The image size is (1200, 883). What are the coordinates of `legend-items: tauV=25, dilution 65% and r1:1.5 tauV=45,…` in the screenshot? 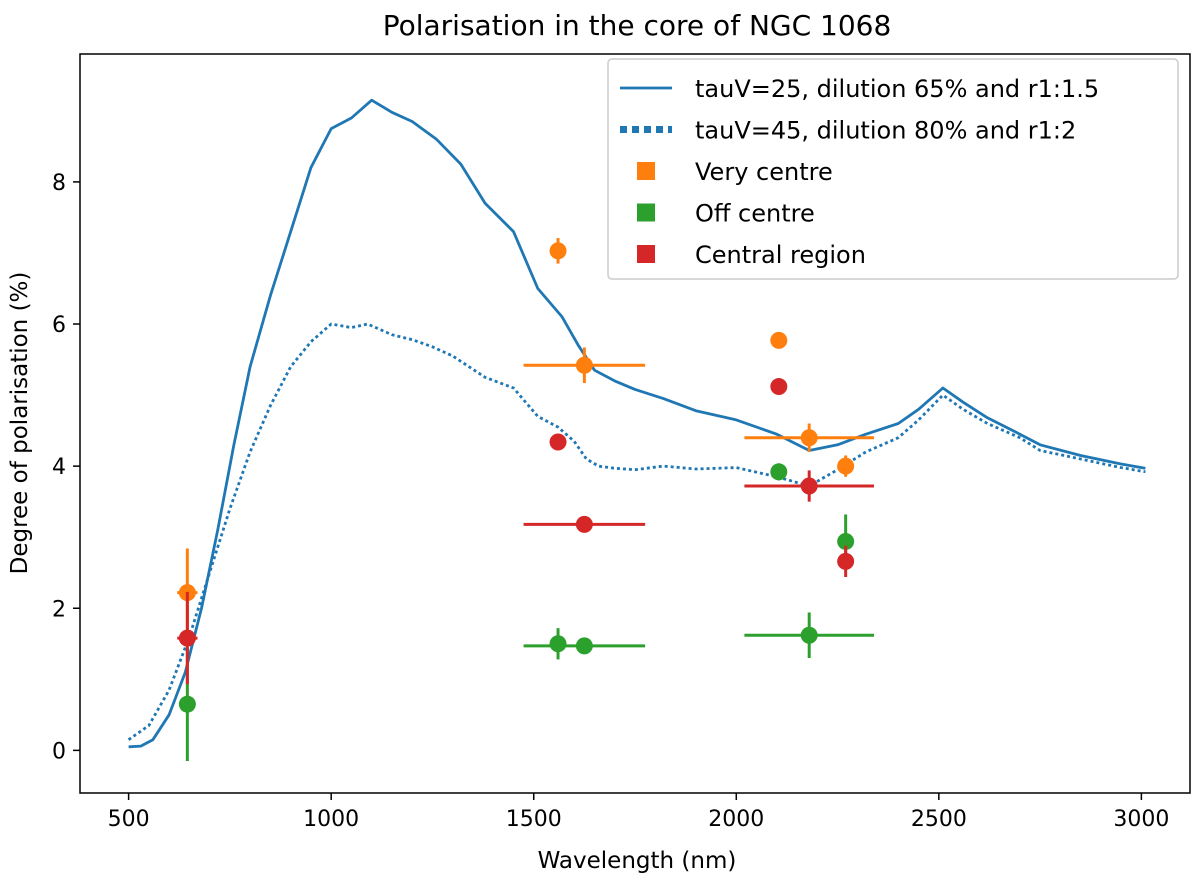 It's located at (859, 172).